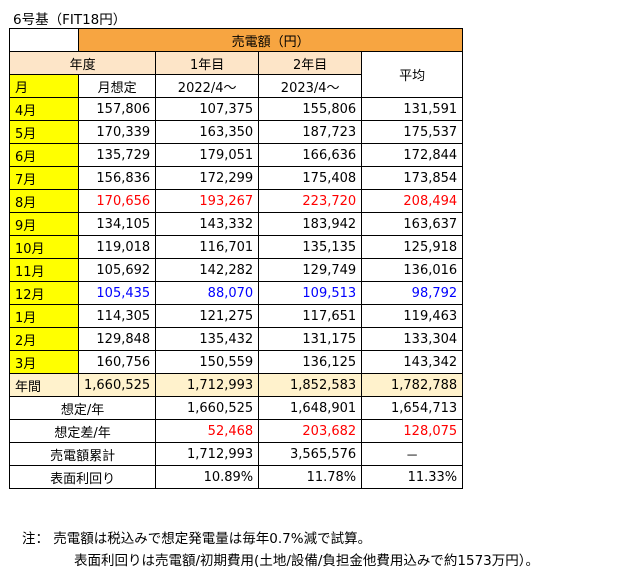 This screenshot has width=623, height=585. What do you see at coordinates (207, 155) in the screenshot?
I see `year1-value: 179,051` at bounding box center [207, 155].